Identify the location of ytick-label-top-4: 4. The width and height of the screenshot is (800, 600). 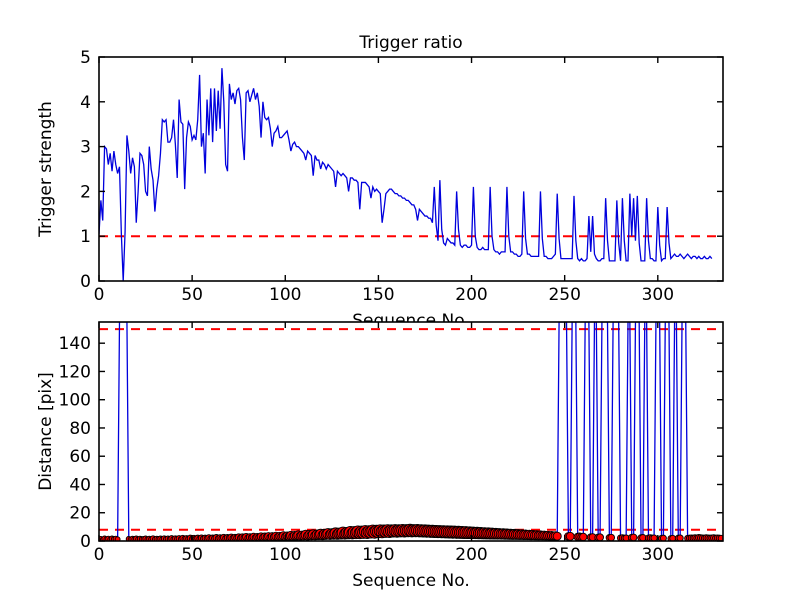
(85, 103).